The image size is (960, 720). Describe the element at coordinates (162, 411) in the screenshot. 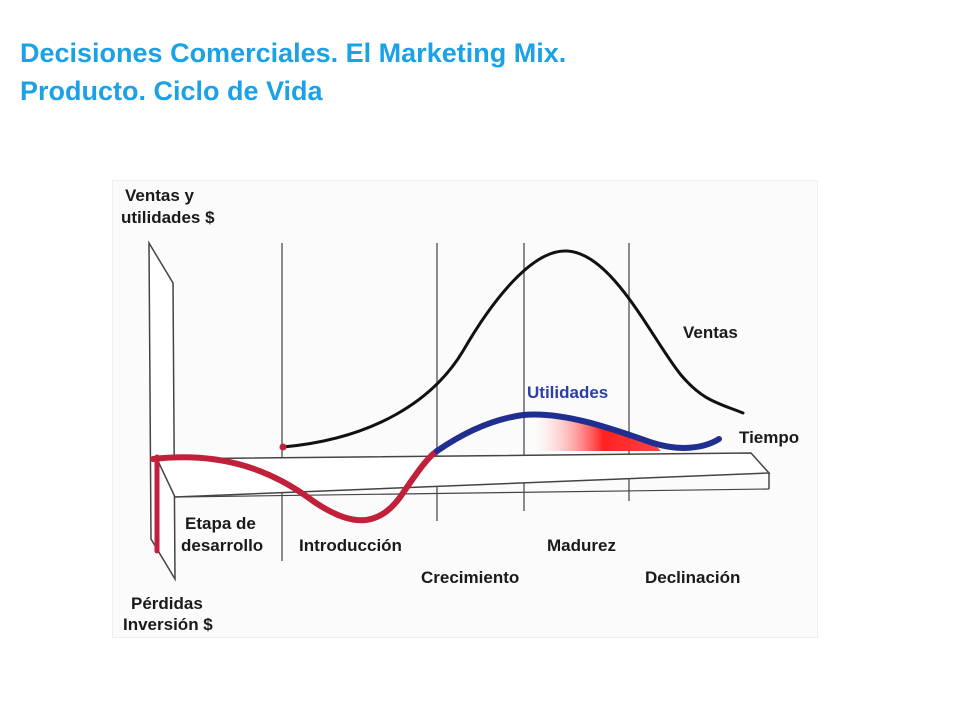

I see `vertical-axis-board` at that location.